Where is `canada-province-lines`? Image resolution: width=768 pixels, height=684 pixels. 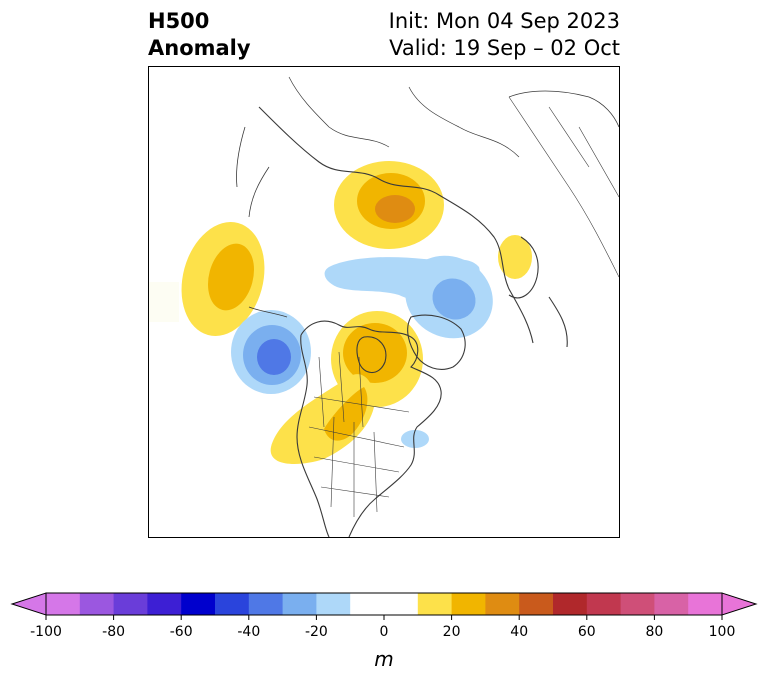
canada-province-lines is located at coordinates (361, 389).